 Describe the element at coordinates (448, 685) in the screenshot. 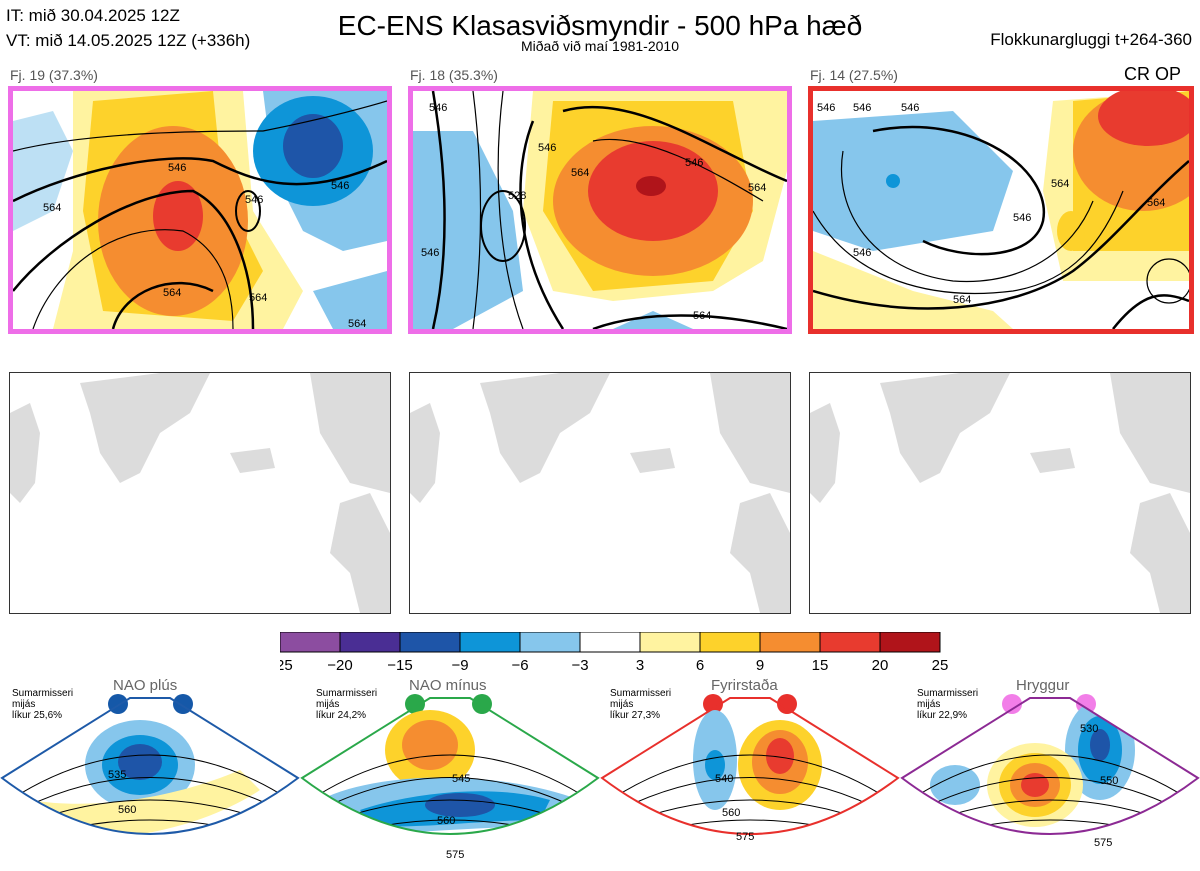

I see `regime-name-2: NAO mínus` at that location.